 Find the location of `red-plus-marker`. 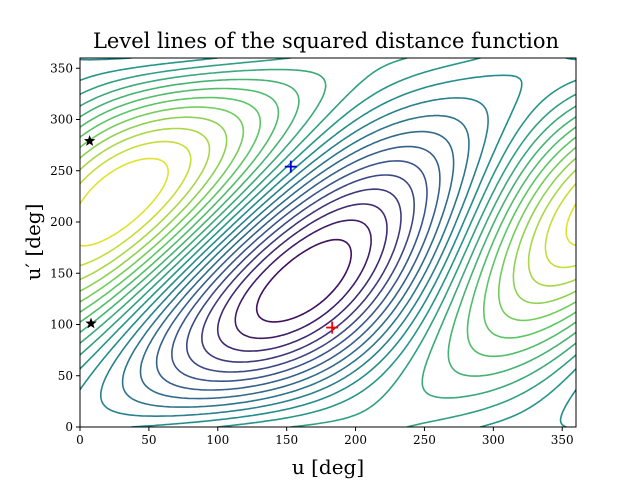

red-plus-marker is located at coordinates (332, 327).